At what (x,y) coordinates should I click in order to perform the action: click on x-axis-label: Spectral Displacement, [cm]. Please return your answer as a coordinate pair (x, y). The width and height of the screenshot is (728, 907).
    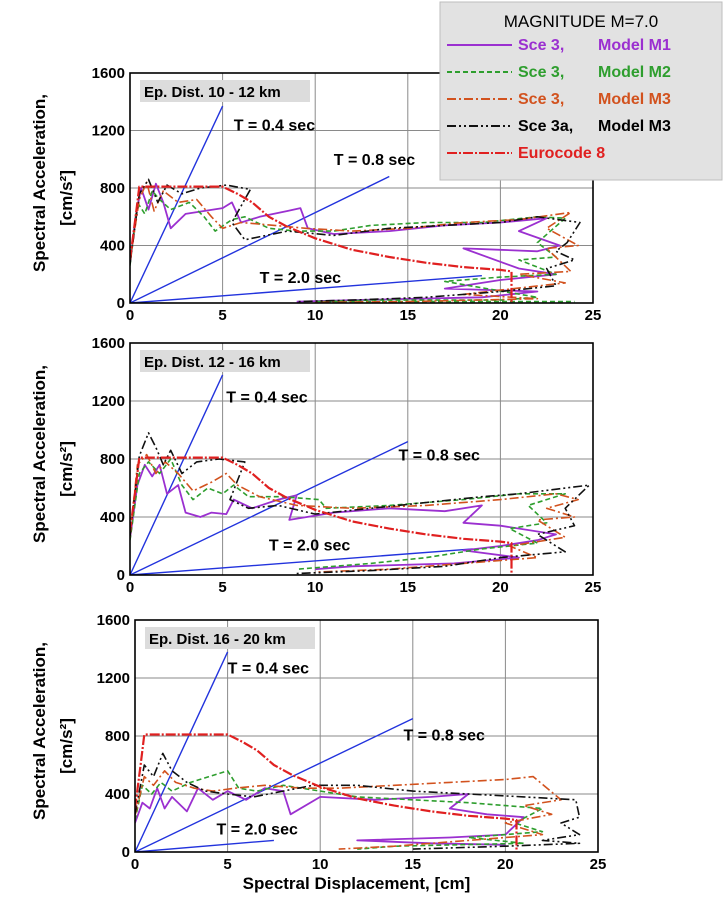
    Looking at the image, I should click on (357, 883).